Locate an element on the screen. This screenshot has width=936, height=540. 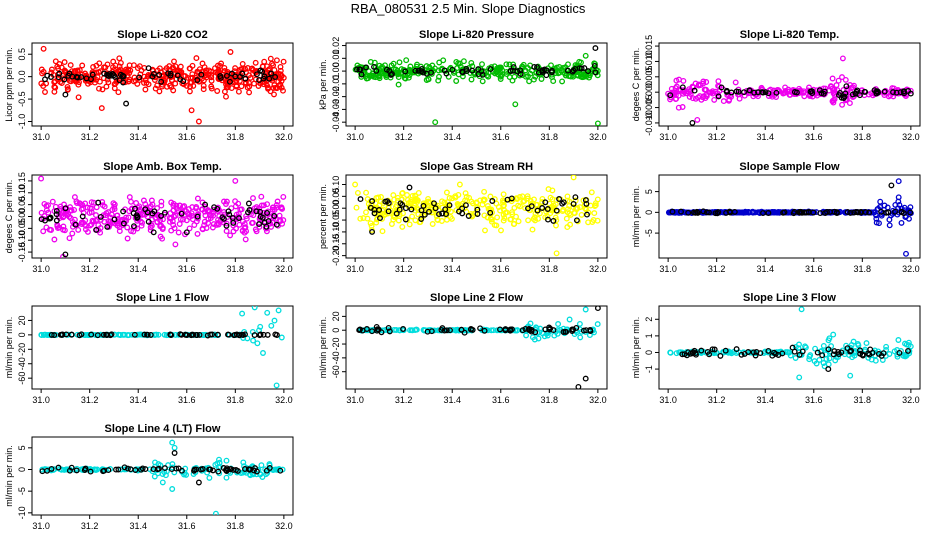
panel-title: Slope Gas Stream RH is located at coordinates (476, 167).